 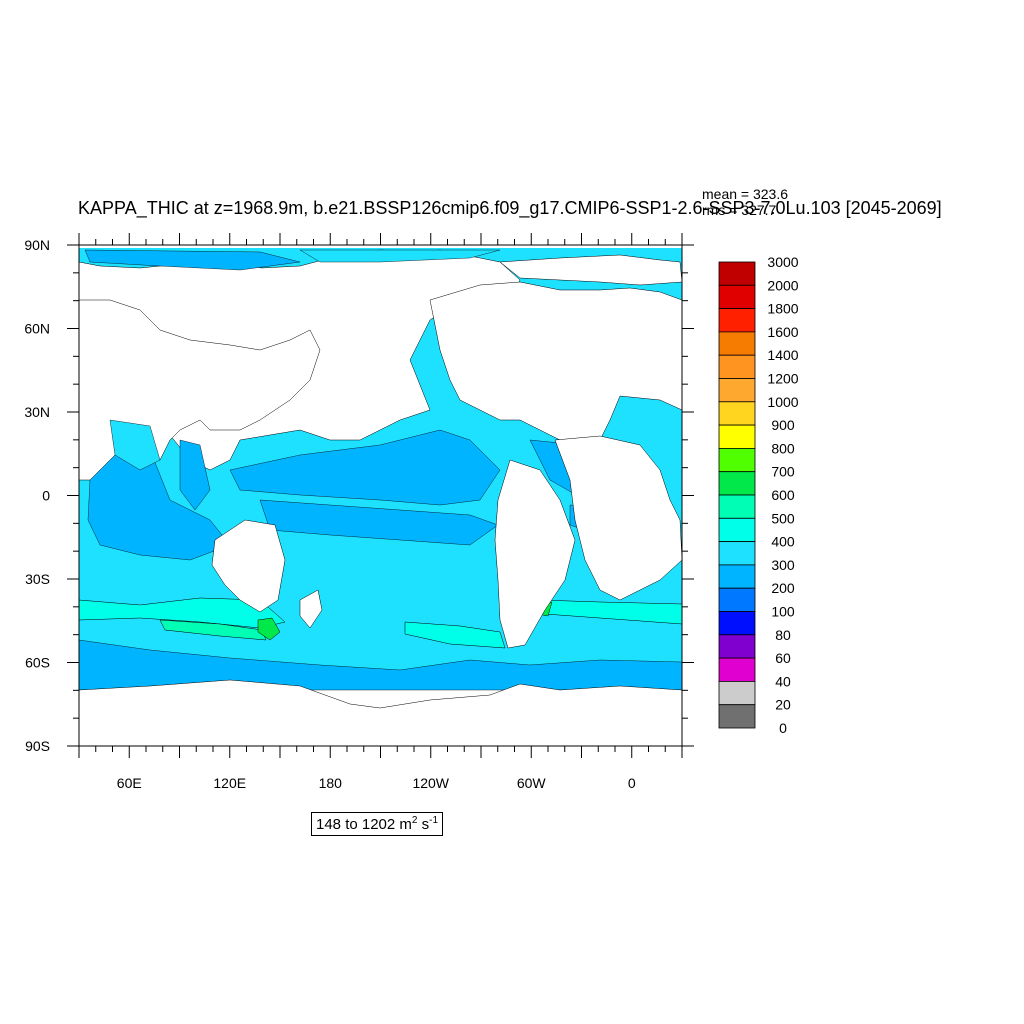 What do you see at coordinates (739, 210) in the screenshot?
I see `rms-stat: rms = 327.7` at bounding box center [739, 210].